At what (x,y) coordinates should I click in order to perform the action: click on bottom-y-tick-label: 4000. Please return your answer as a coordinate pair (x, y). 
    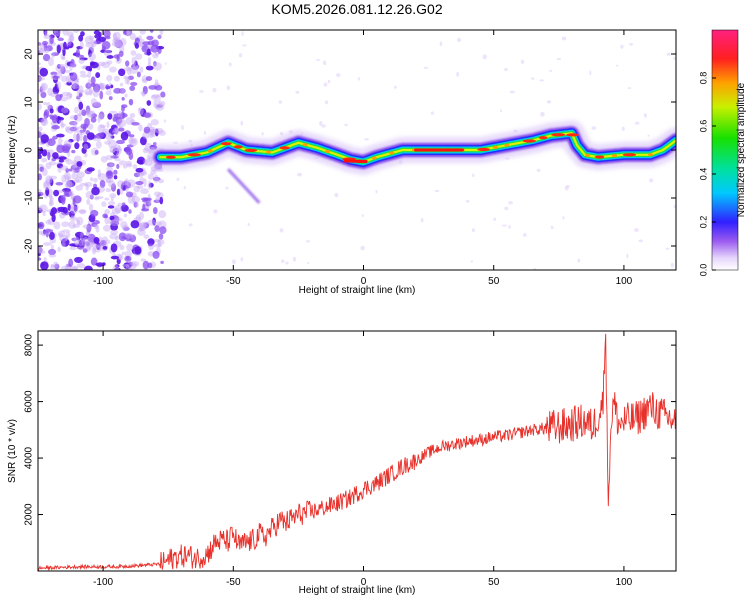
    Looking at the image, I should click on (29, 457).